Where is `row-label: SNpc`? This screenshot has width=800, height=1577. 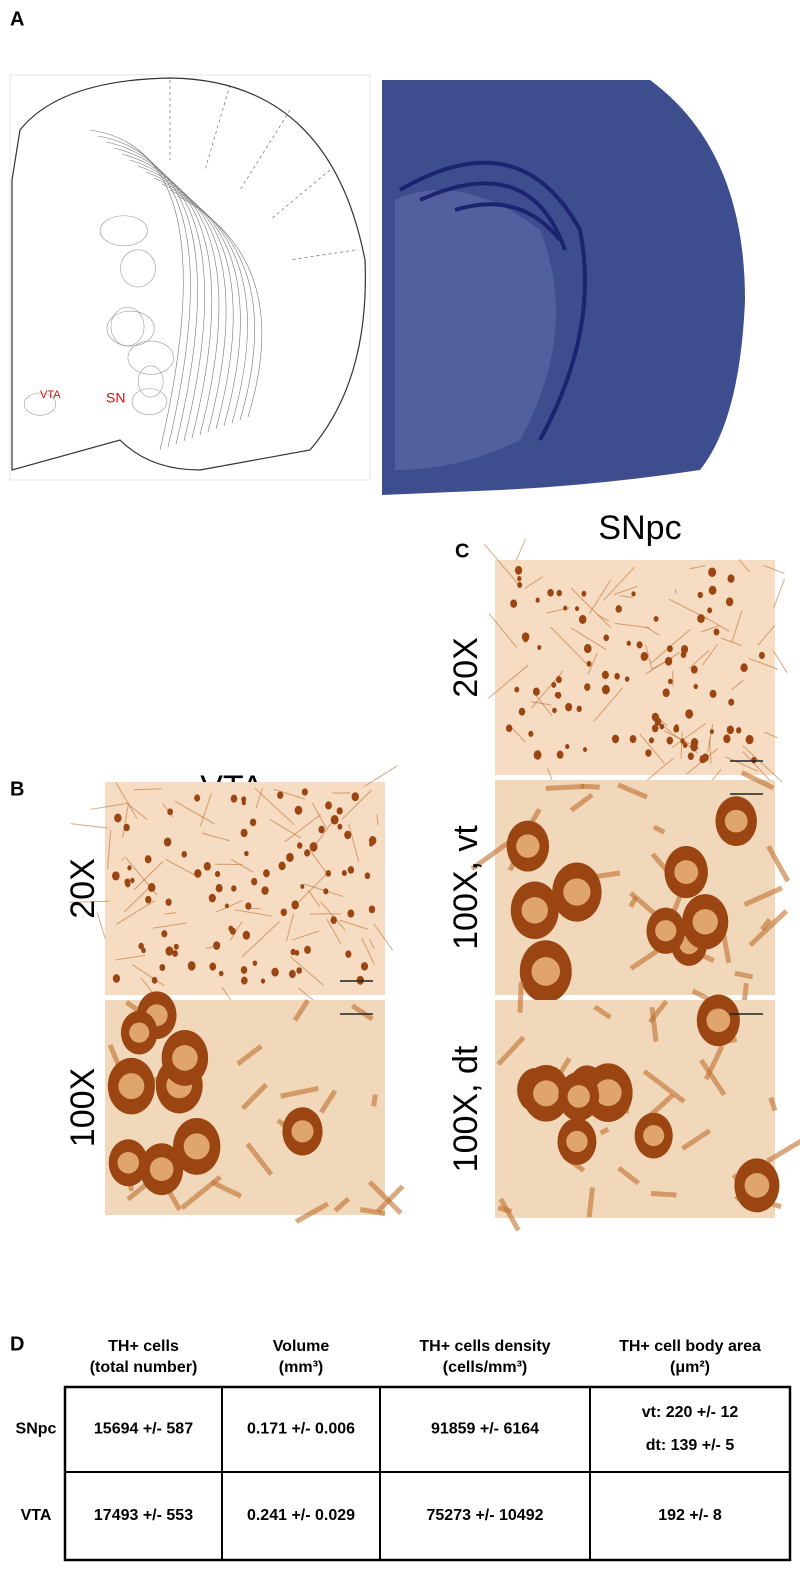 row-label: SNpc is located at coordinates (36, 1429).